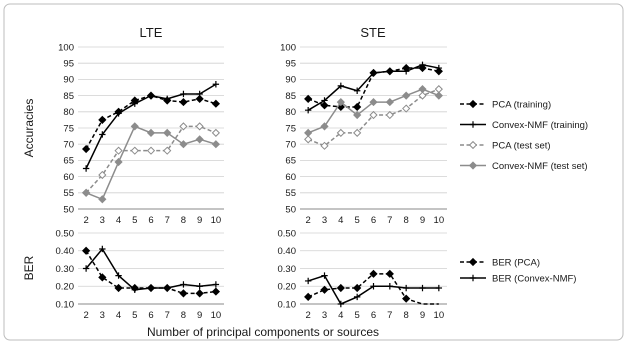 The image size is (627, 344). I want to click on y-tick-label: 0.50, so click(287, 233).